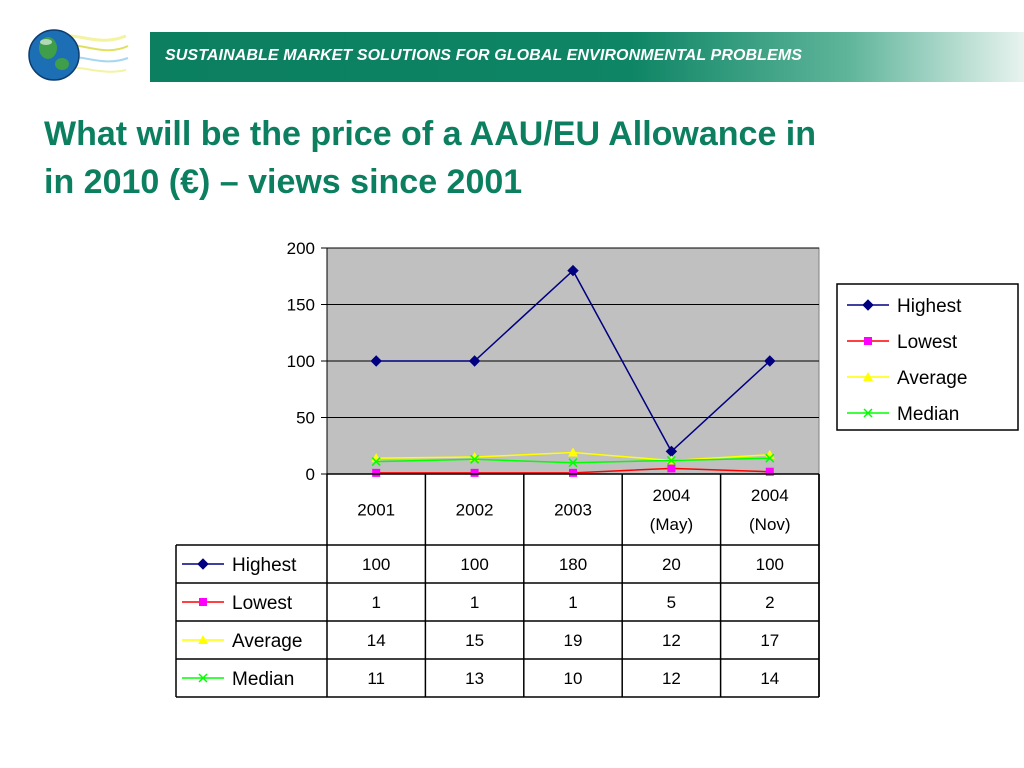 This screenshot has height=768, width=1024. Describe the element at coordinates (301, 305) in the screenshot. I see `y-tick-label: 150` at that location.